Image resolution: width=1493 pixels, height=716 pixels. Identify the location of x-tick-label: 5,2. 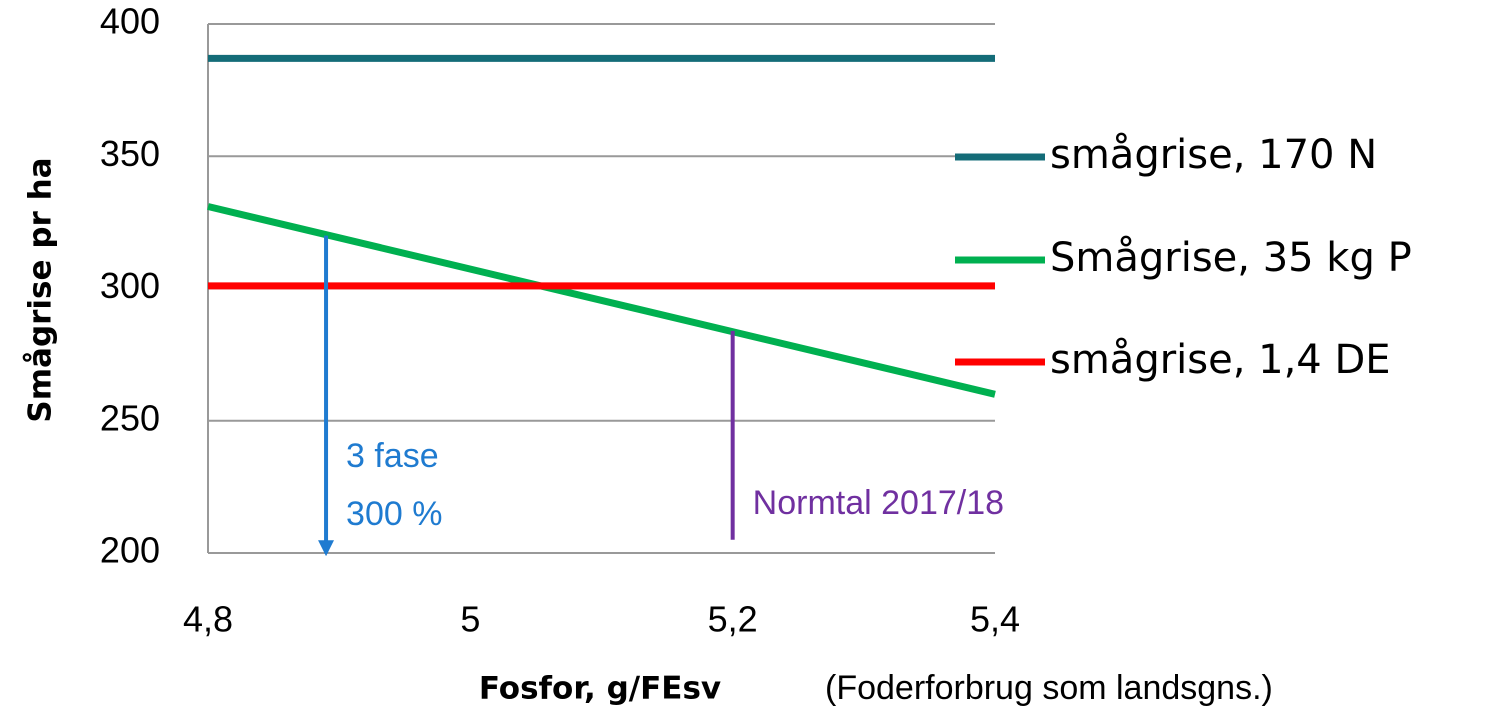
(733, 619).